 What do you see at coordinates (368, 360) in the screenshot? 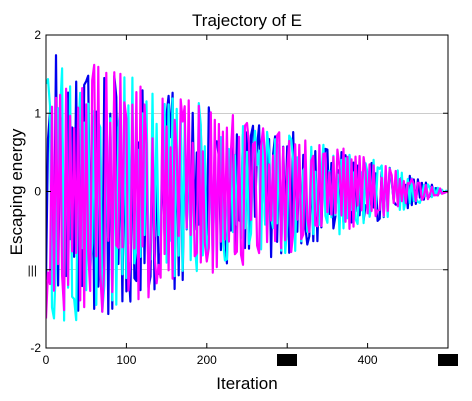
I see `x-tick-label-4: 400` at bounding box center [368, 360].